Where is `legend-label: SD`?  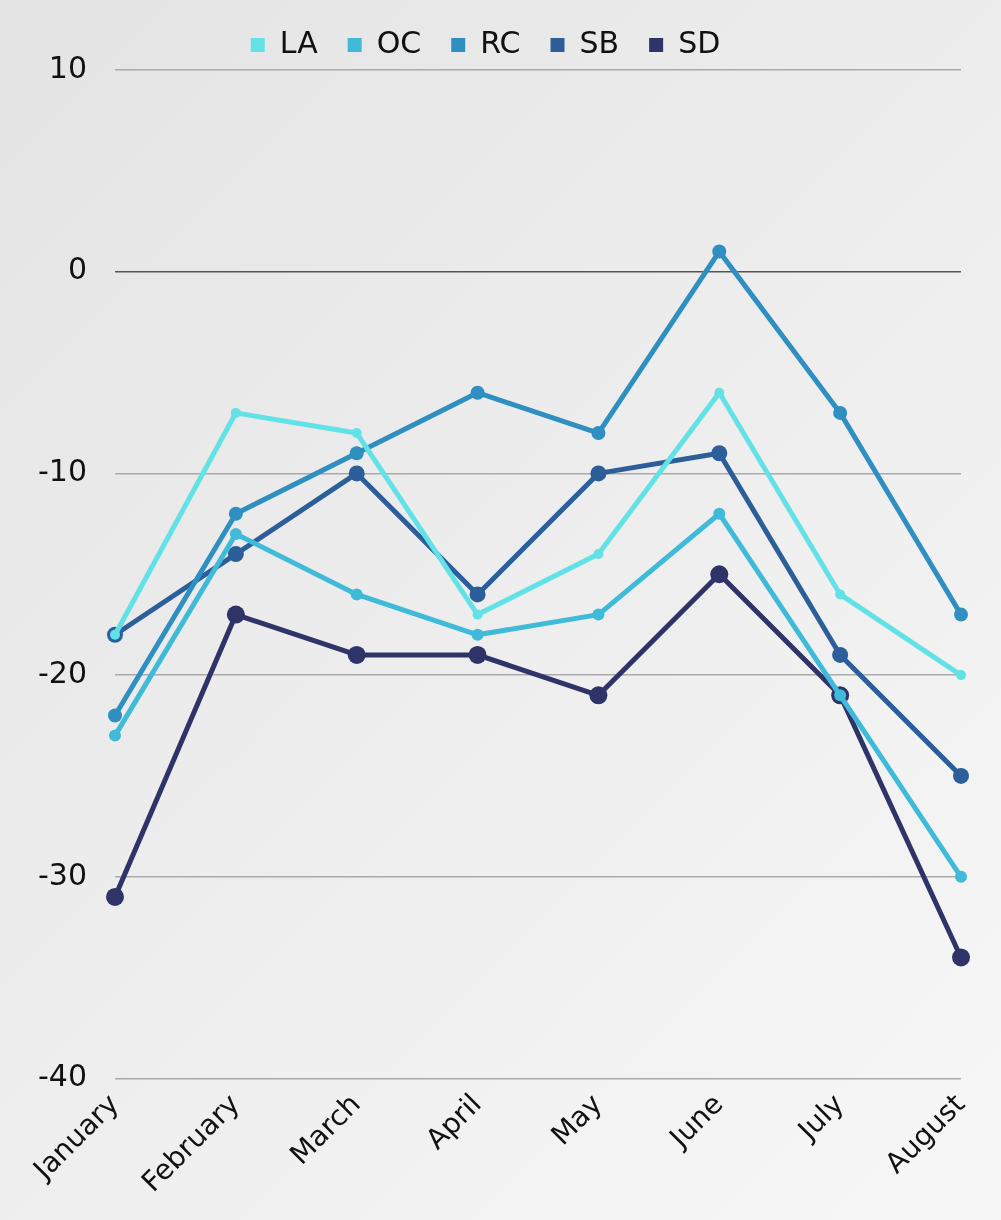
legend-label: SD is located at coordinates (699, 42).